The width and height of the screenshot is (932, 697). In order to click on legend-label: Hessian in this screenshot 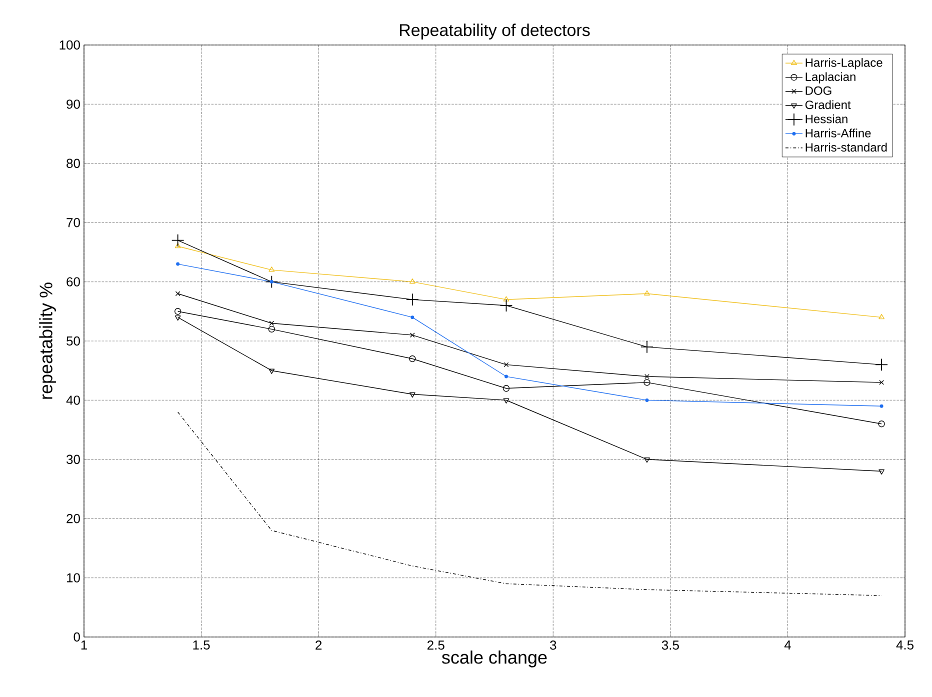, I will do `click(827, 119)`.